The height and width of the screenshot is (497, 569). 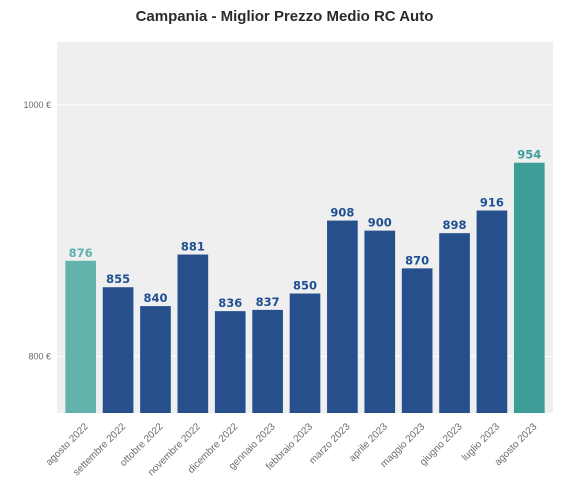 I want to click on bar-value-label: 908, so click(x=342, y=213).